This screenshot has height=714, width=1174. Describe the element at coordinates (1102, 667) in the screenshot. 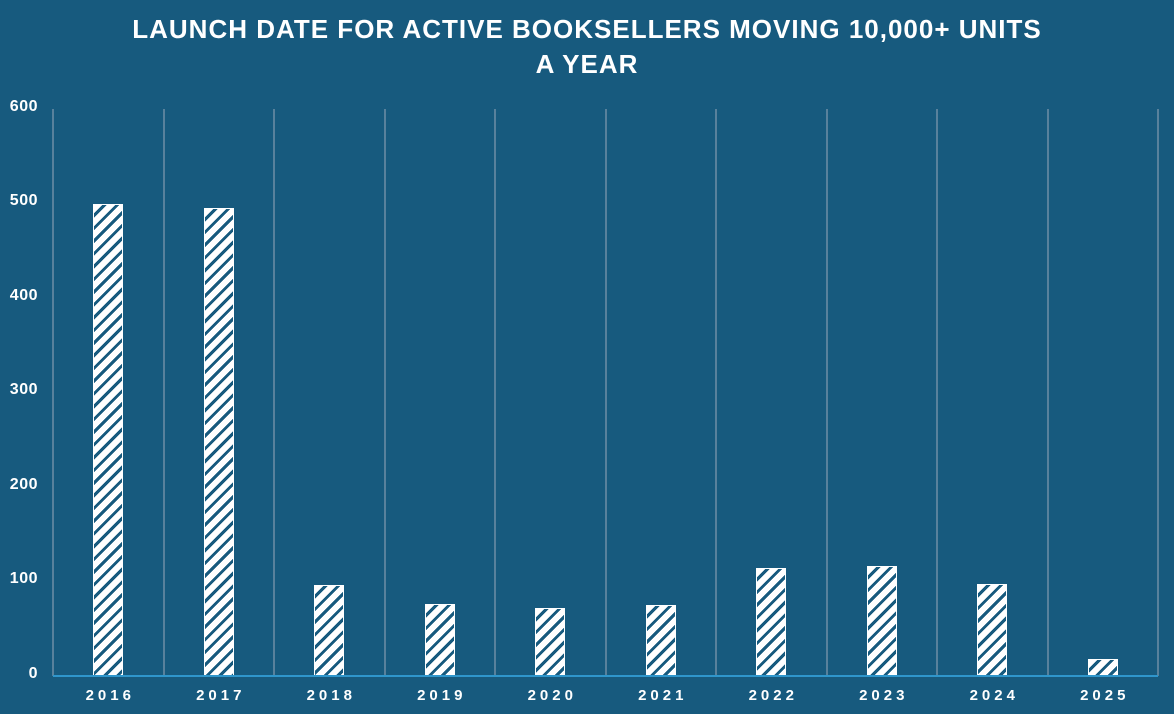

I see `bar-2025` at that location.